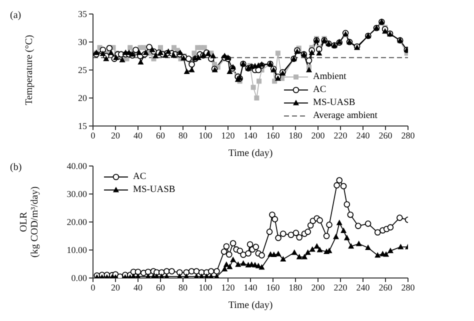 The height and width of the screenshot is (321, 474). Describe the element at coordinates (16, 167) in the screenshot. I see `chart-title: (b)` at that location.